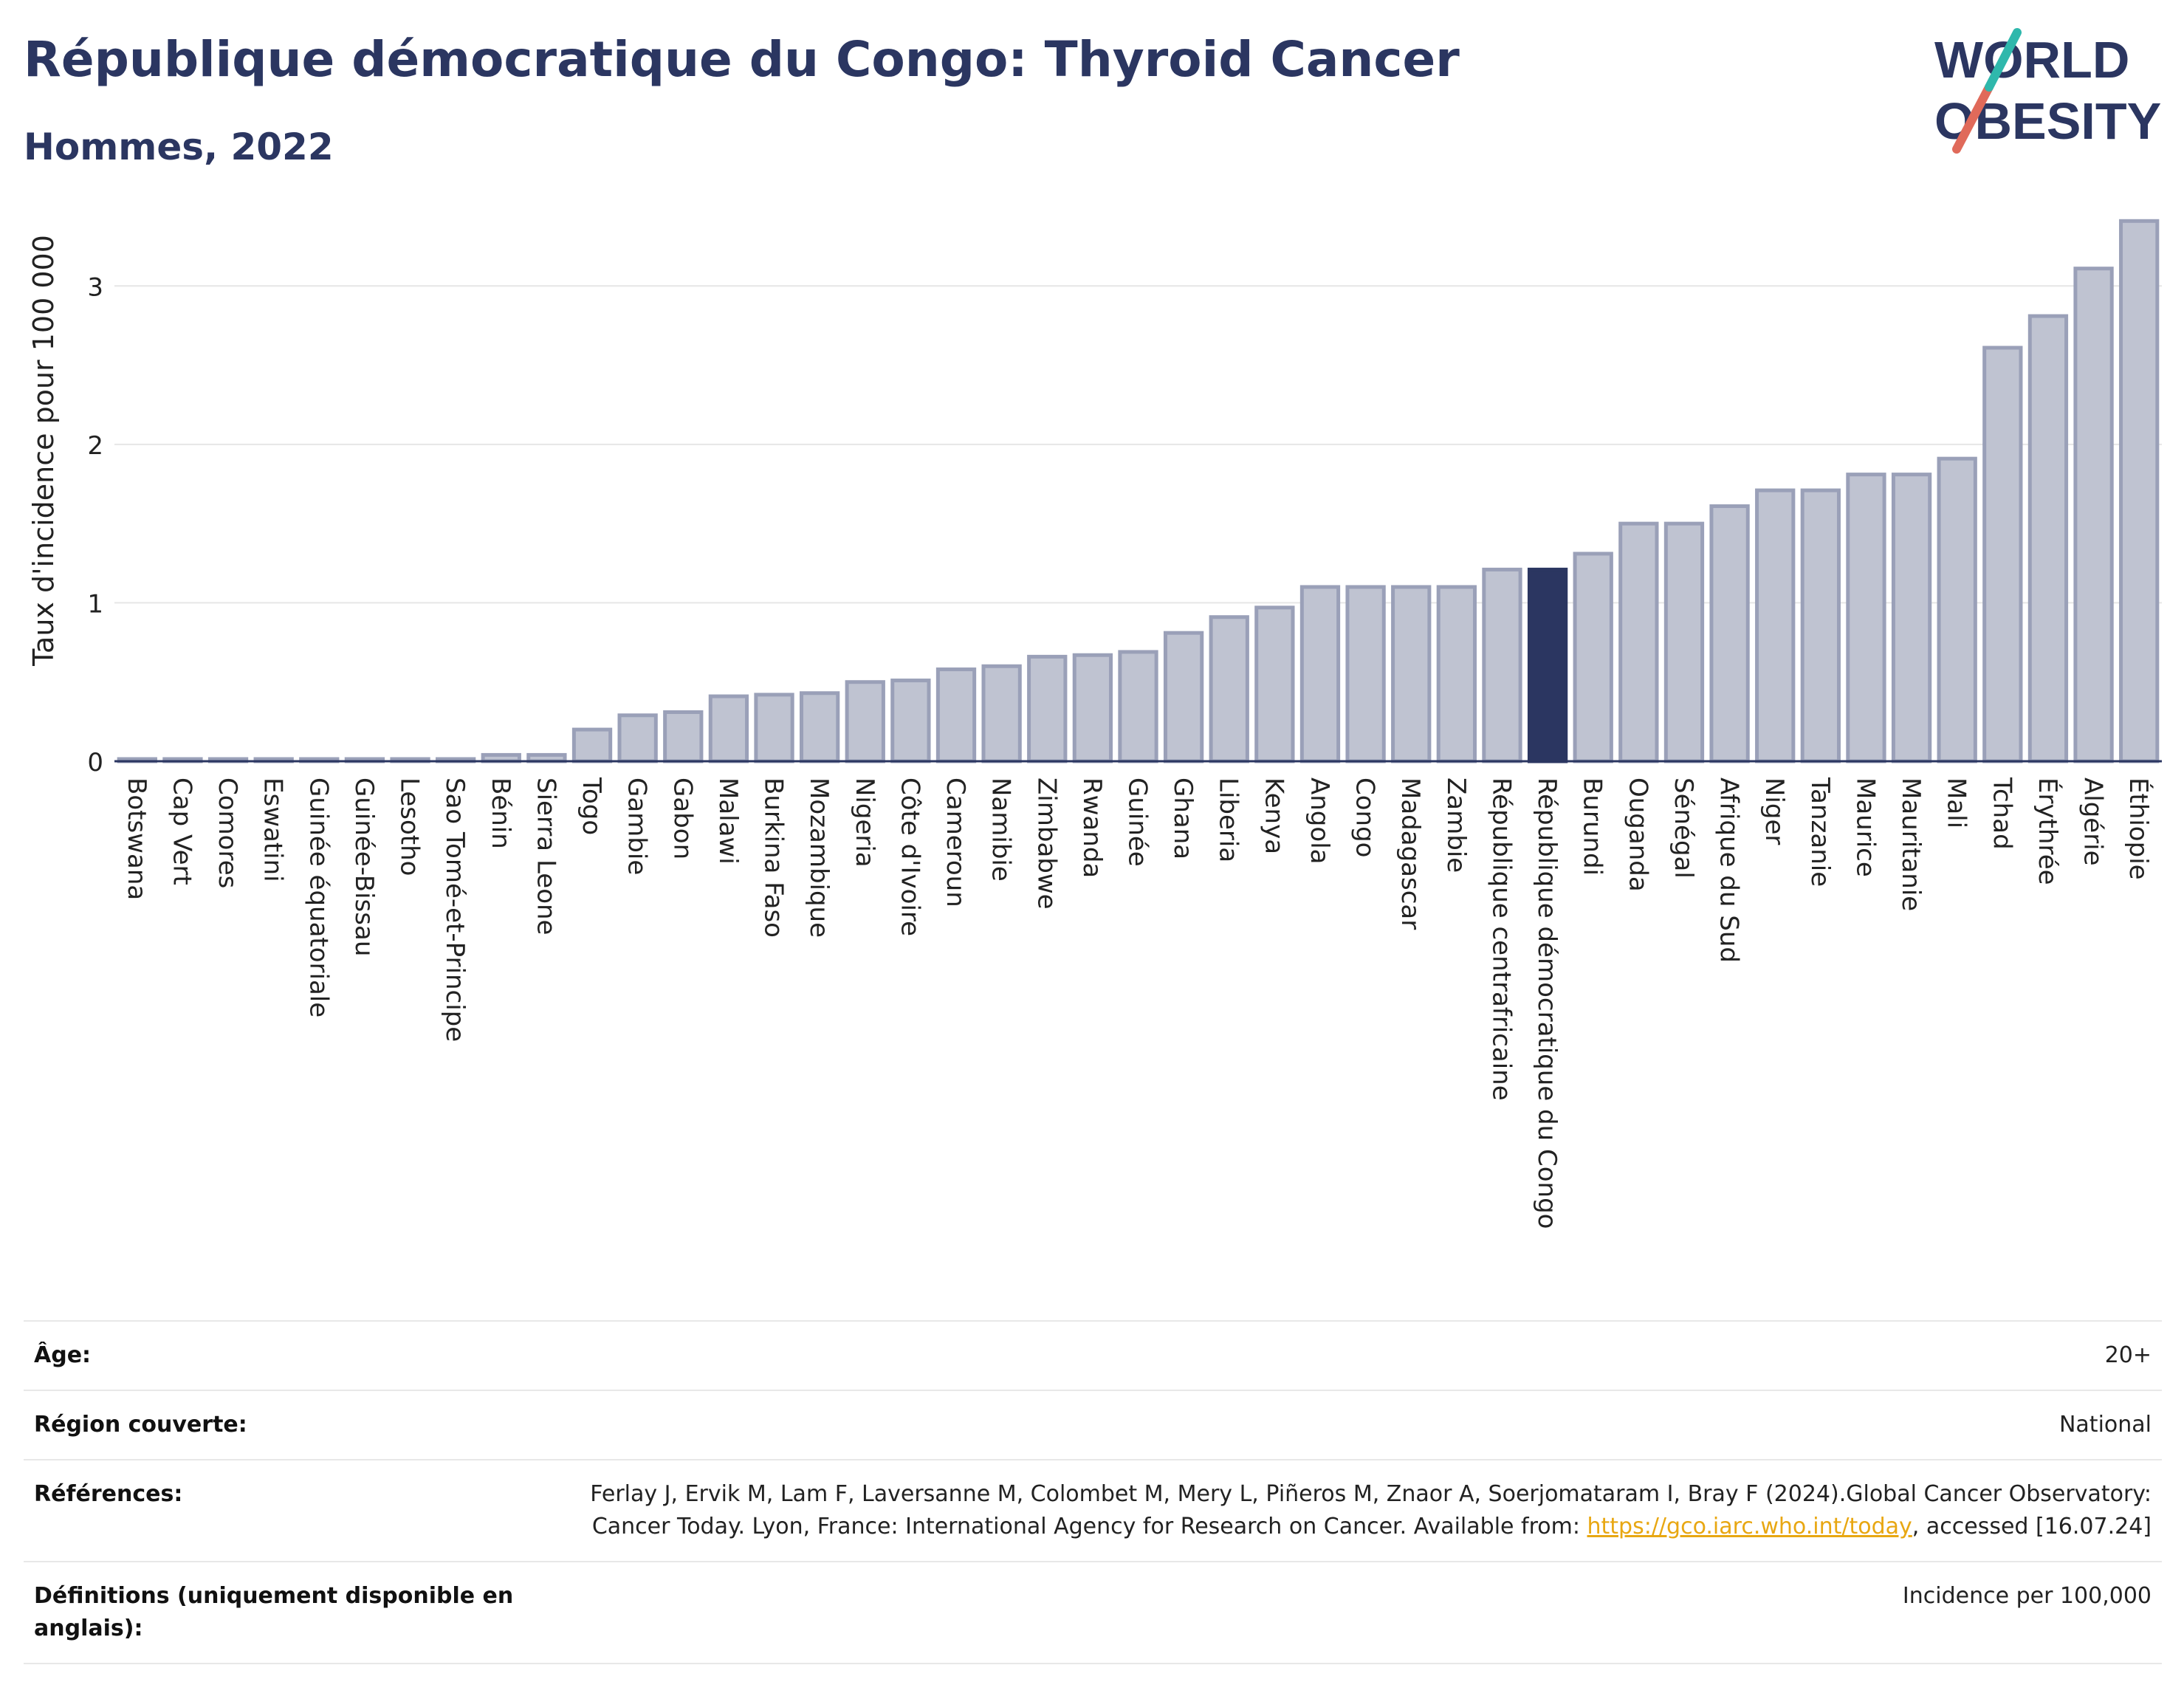 The image size is (2184, 1696). What do you see at coordinates (179, 147) in the screenshot?
I see `chart-subtitle: Hommes, 2022` at bounding box center [179, 147].